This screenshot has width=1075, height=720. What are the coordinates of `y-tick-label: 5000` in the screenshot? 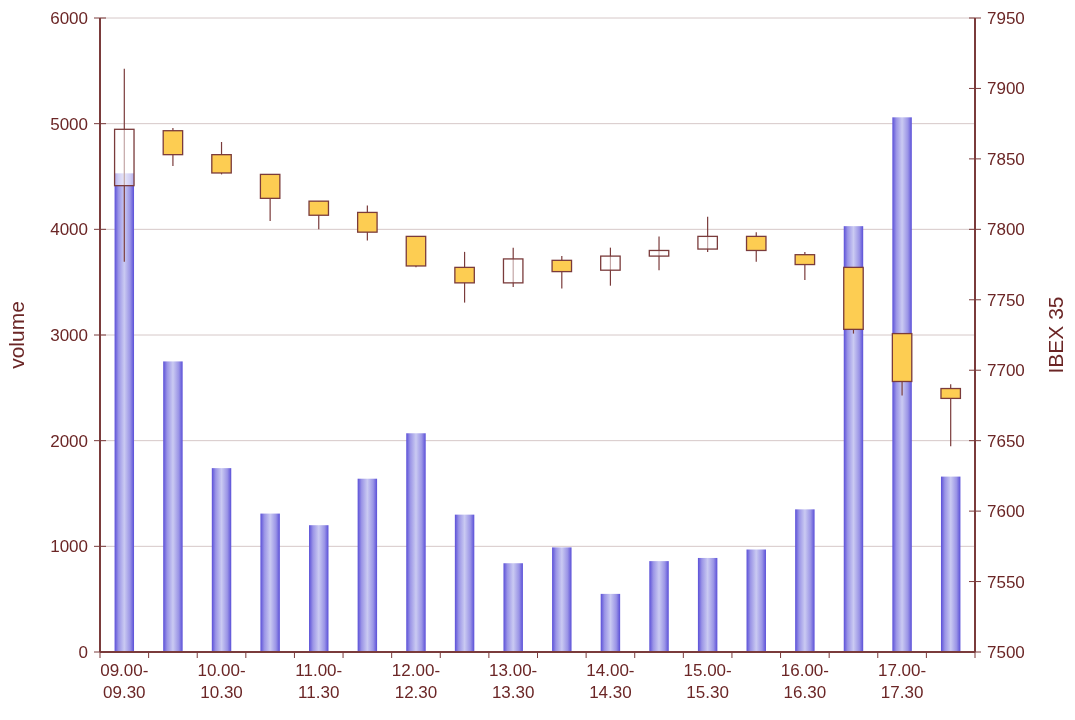 It's located at (69, 124).